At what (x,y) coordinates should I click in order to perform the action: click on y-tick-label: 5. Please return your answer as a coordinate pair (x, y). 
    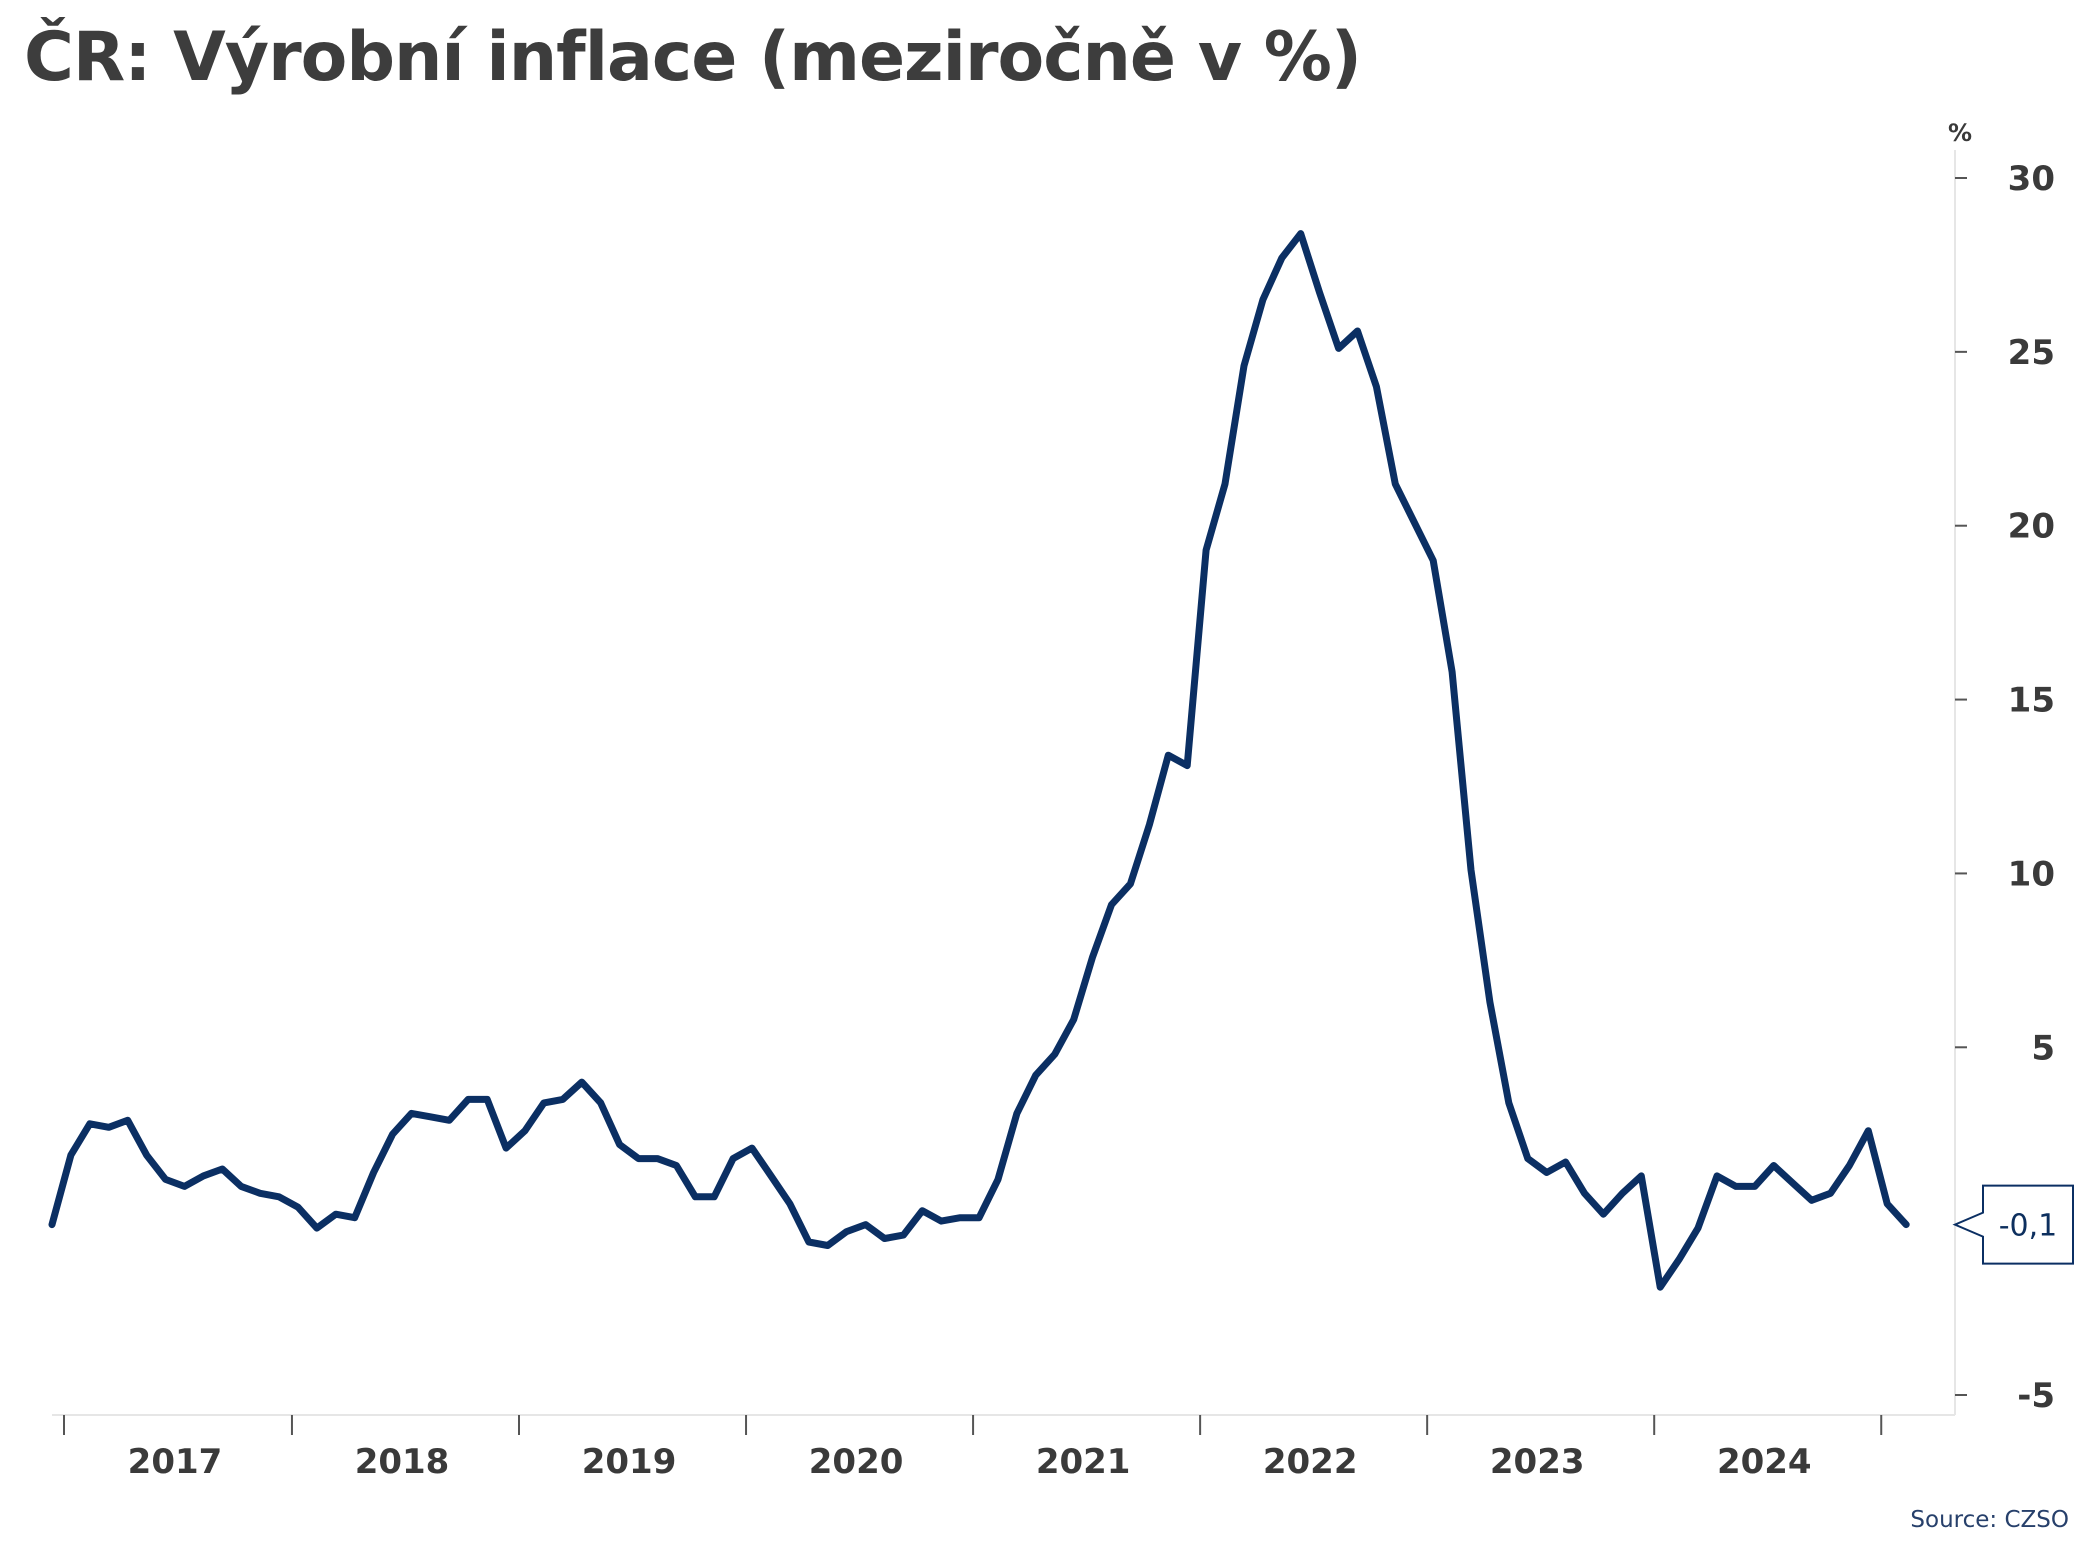
    Looking at the image, I should click on (2043, 1048).